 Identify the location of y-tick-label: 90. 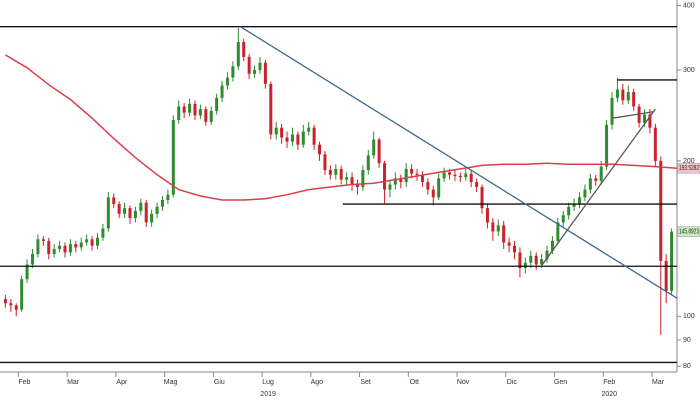
(687, 340).